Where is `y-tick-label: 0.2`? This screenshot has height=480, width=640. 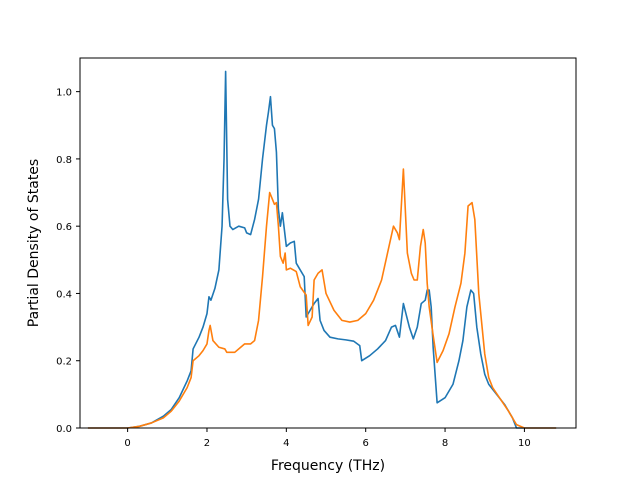
y-tick-label: 0.2 is located at coordinates (64, 362).